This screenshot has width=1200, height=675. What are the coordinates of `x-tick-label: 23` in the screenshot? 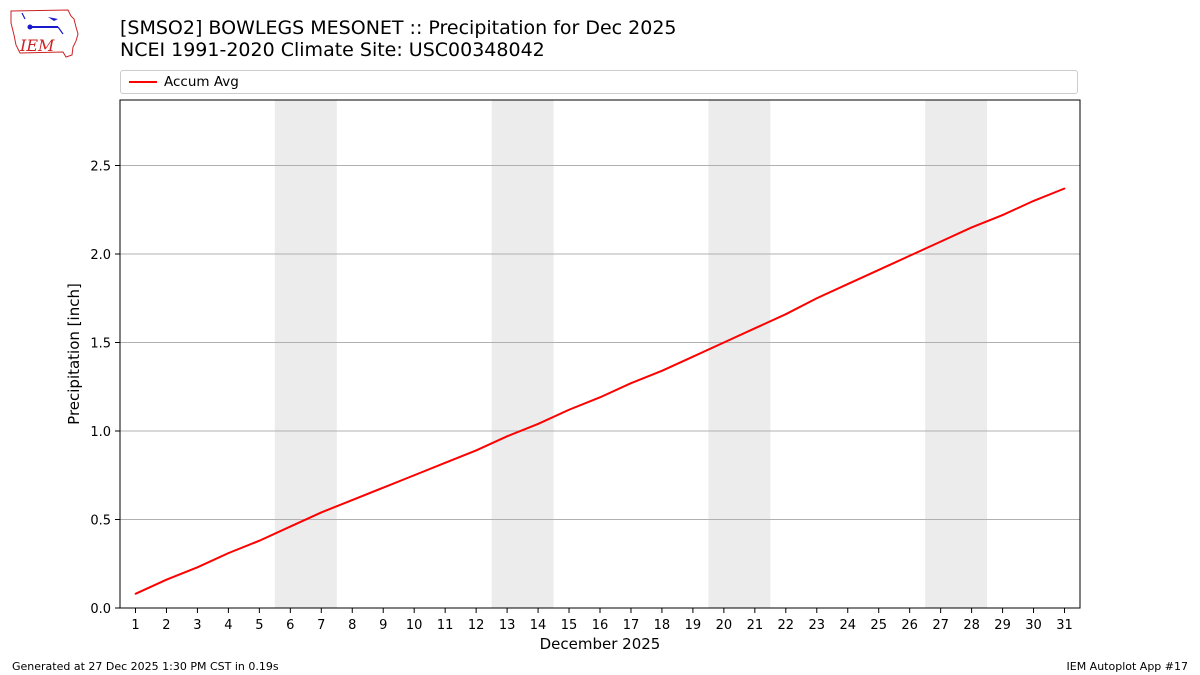 It's located at (817, 625).